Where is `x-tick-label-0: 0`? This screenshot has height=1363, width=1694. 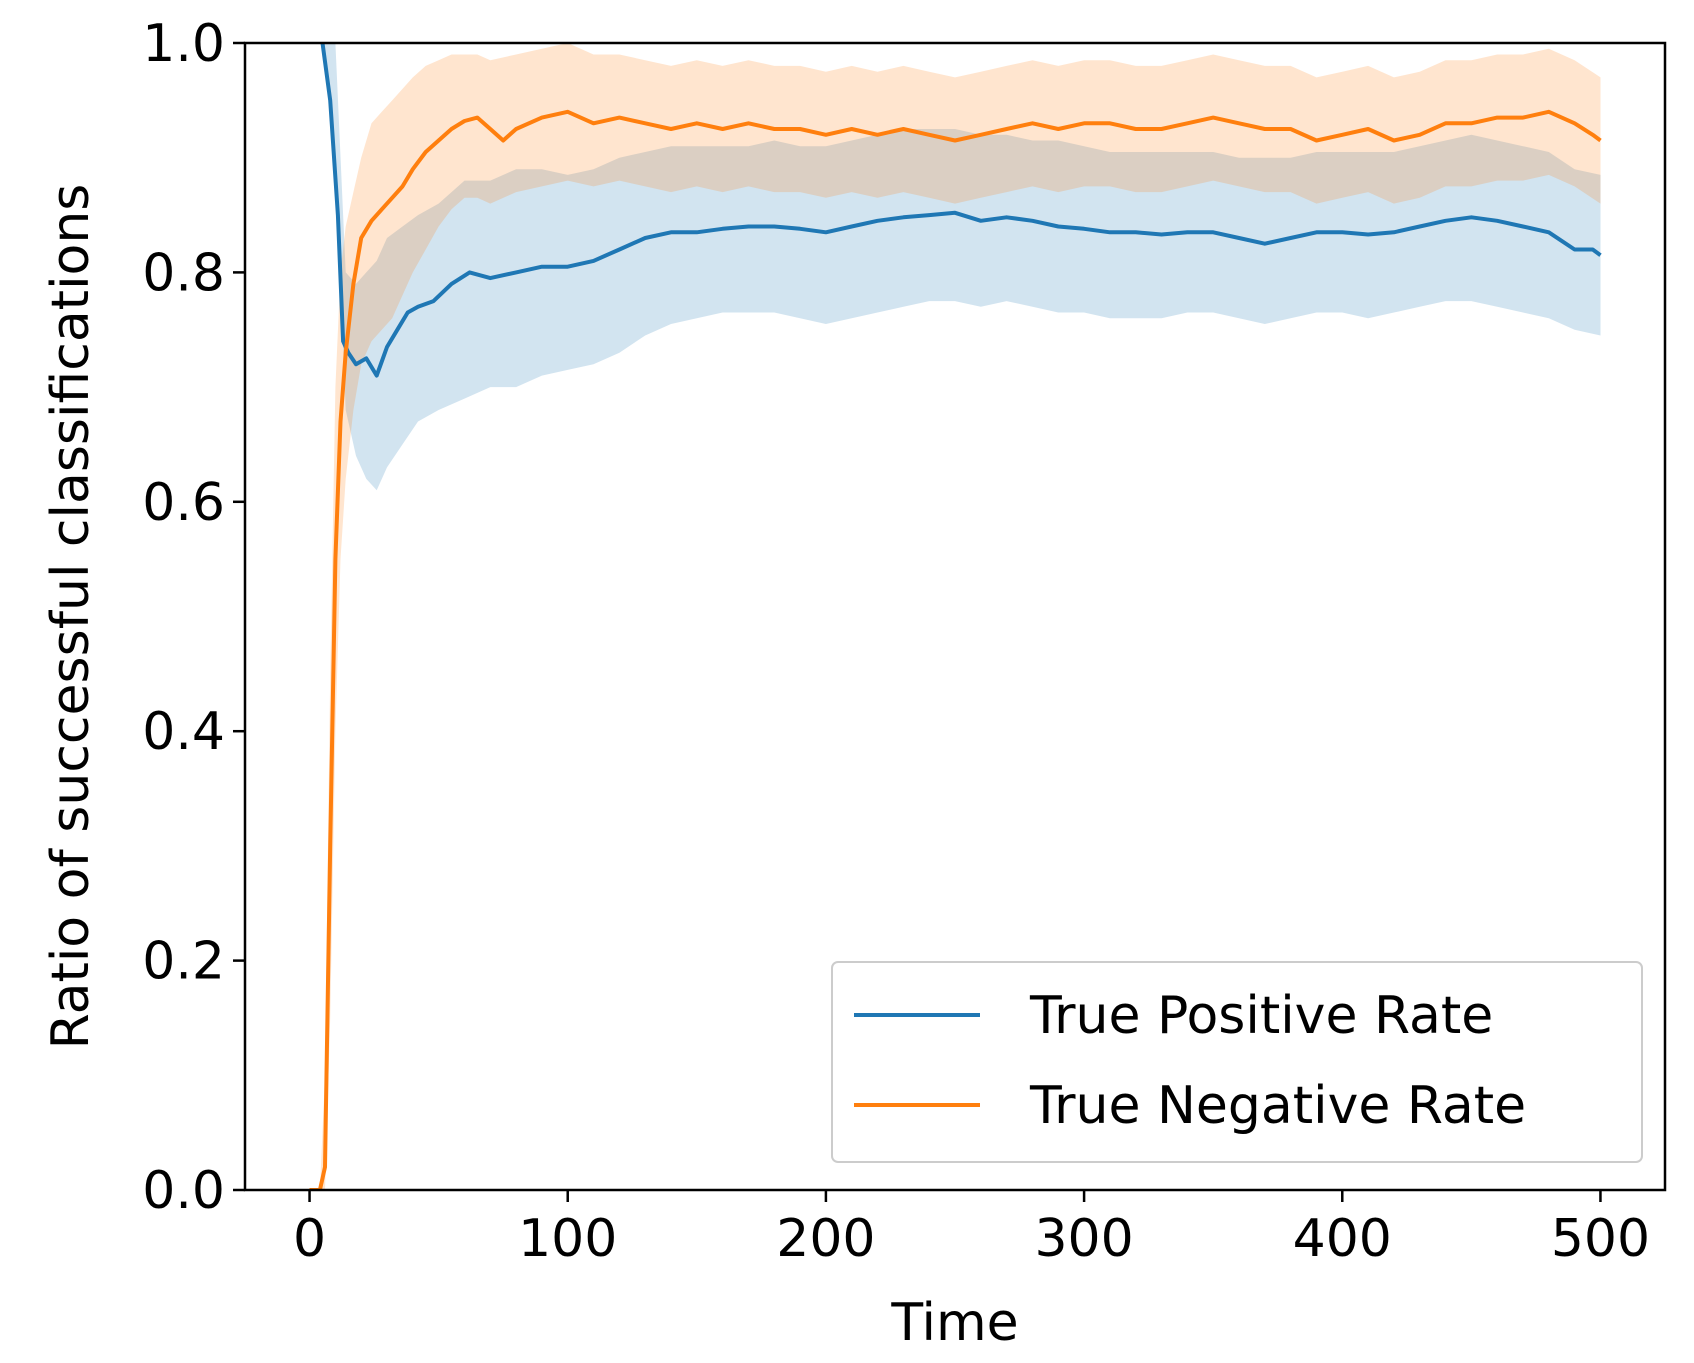
x-tick-label-0: 0 is located at coordinates (309, 1239).